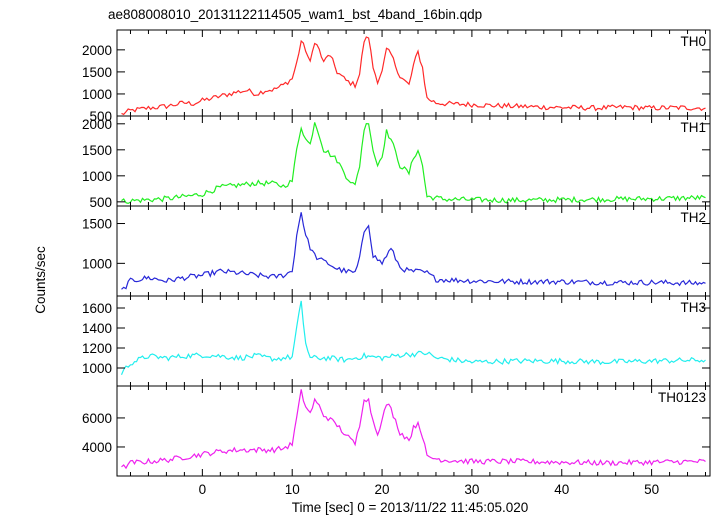 The width and height of the screenshot is (717, 521). I want to click on series-th0123, so click(413, 429).